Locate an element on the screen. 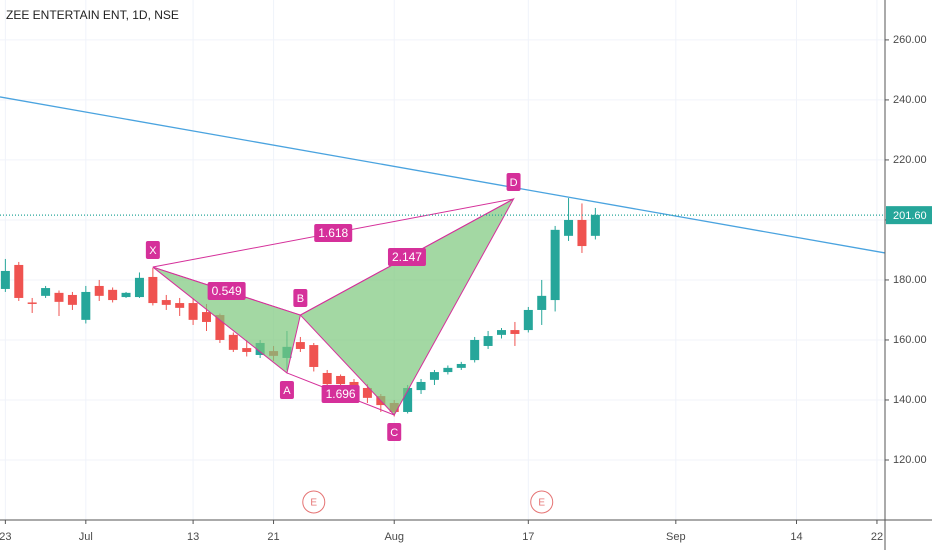 The width and height of the screenshot is (932, 550). x-tick-label: Sep is located at coordinates (676, 537).